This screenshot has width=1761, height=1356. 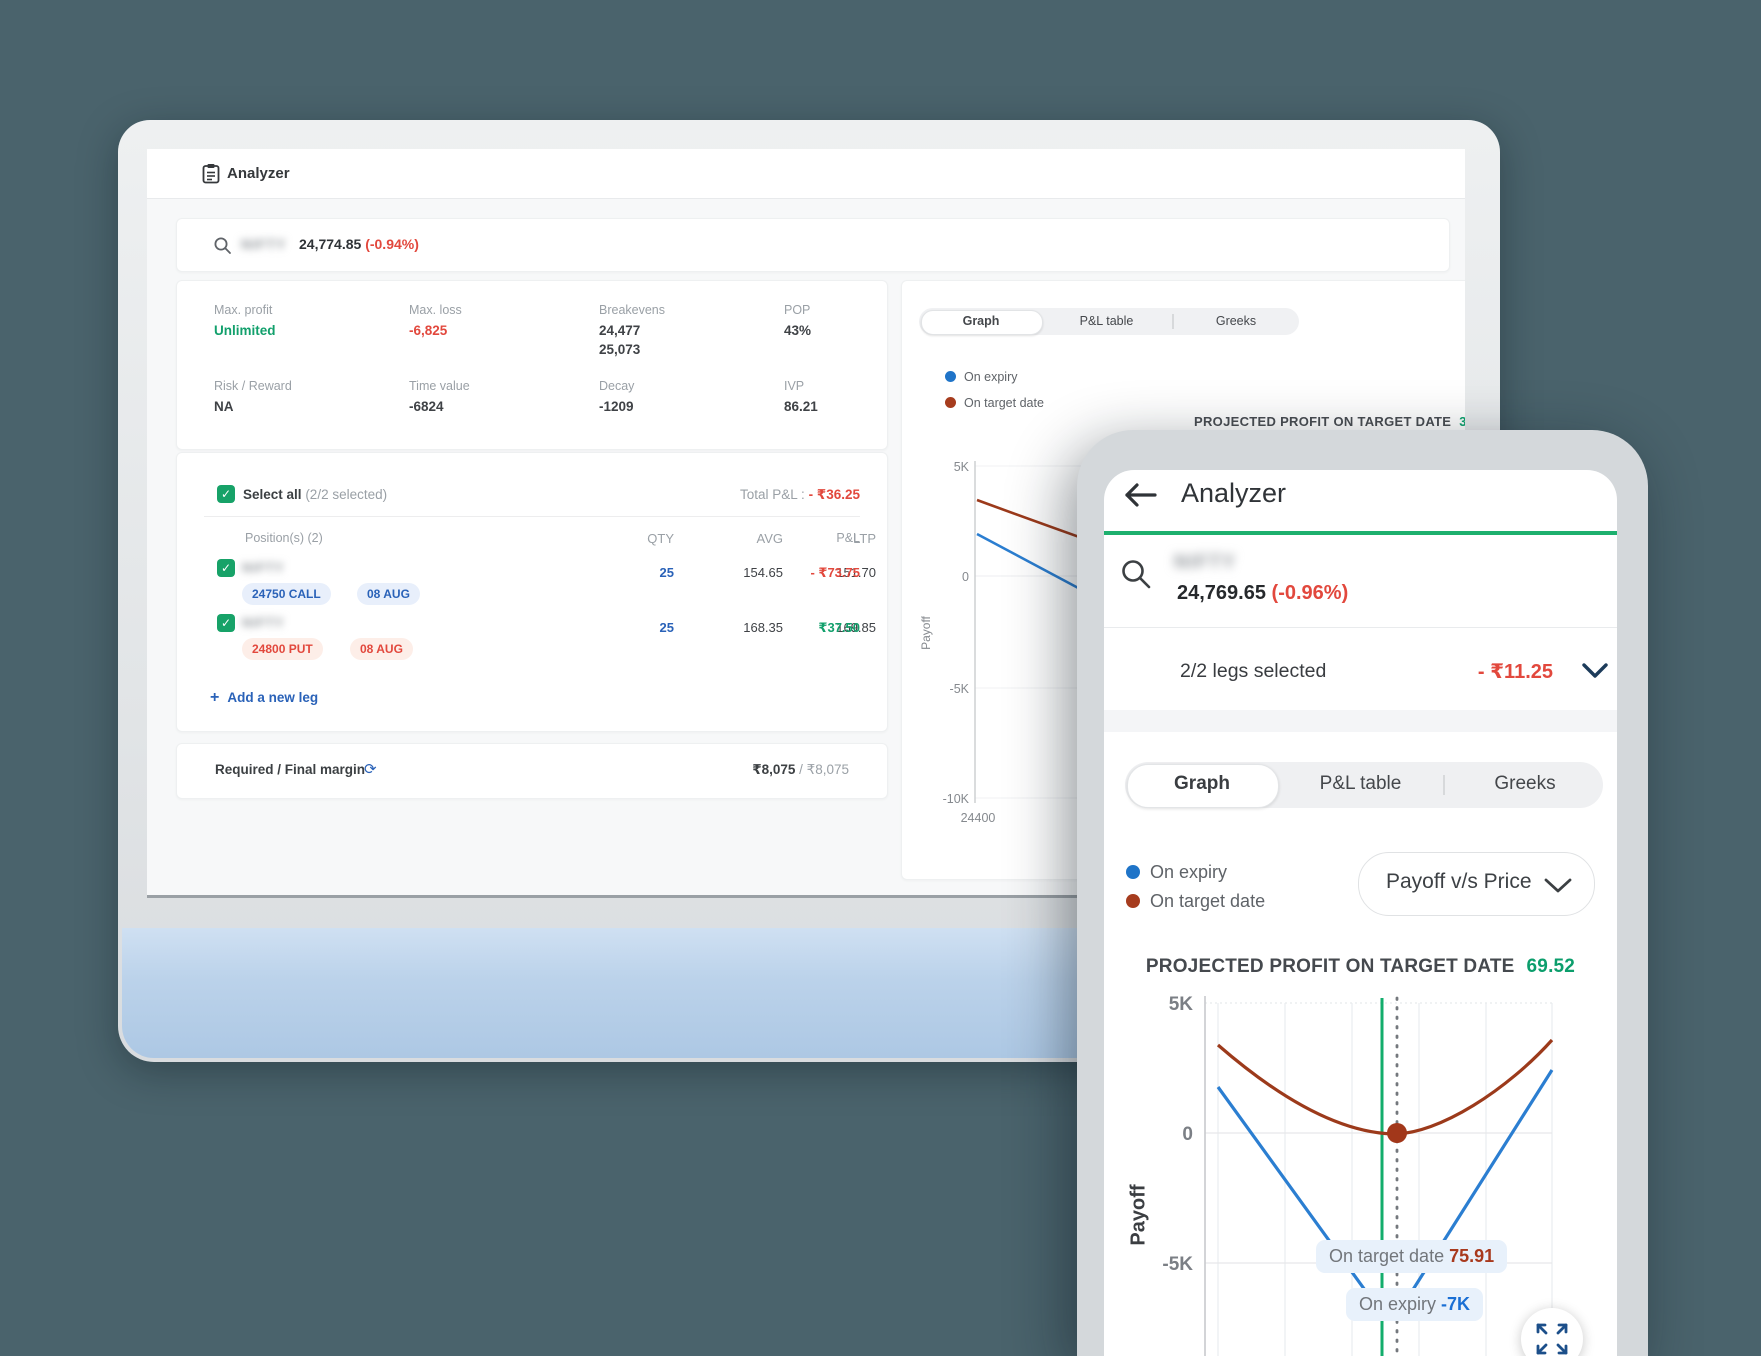 What do you see at coordinates (772, 494) in the screenshot?
I see `total-pnl-label: Total P&L :` at bounding box center [772, 494].